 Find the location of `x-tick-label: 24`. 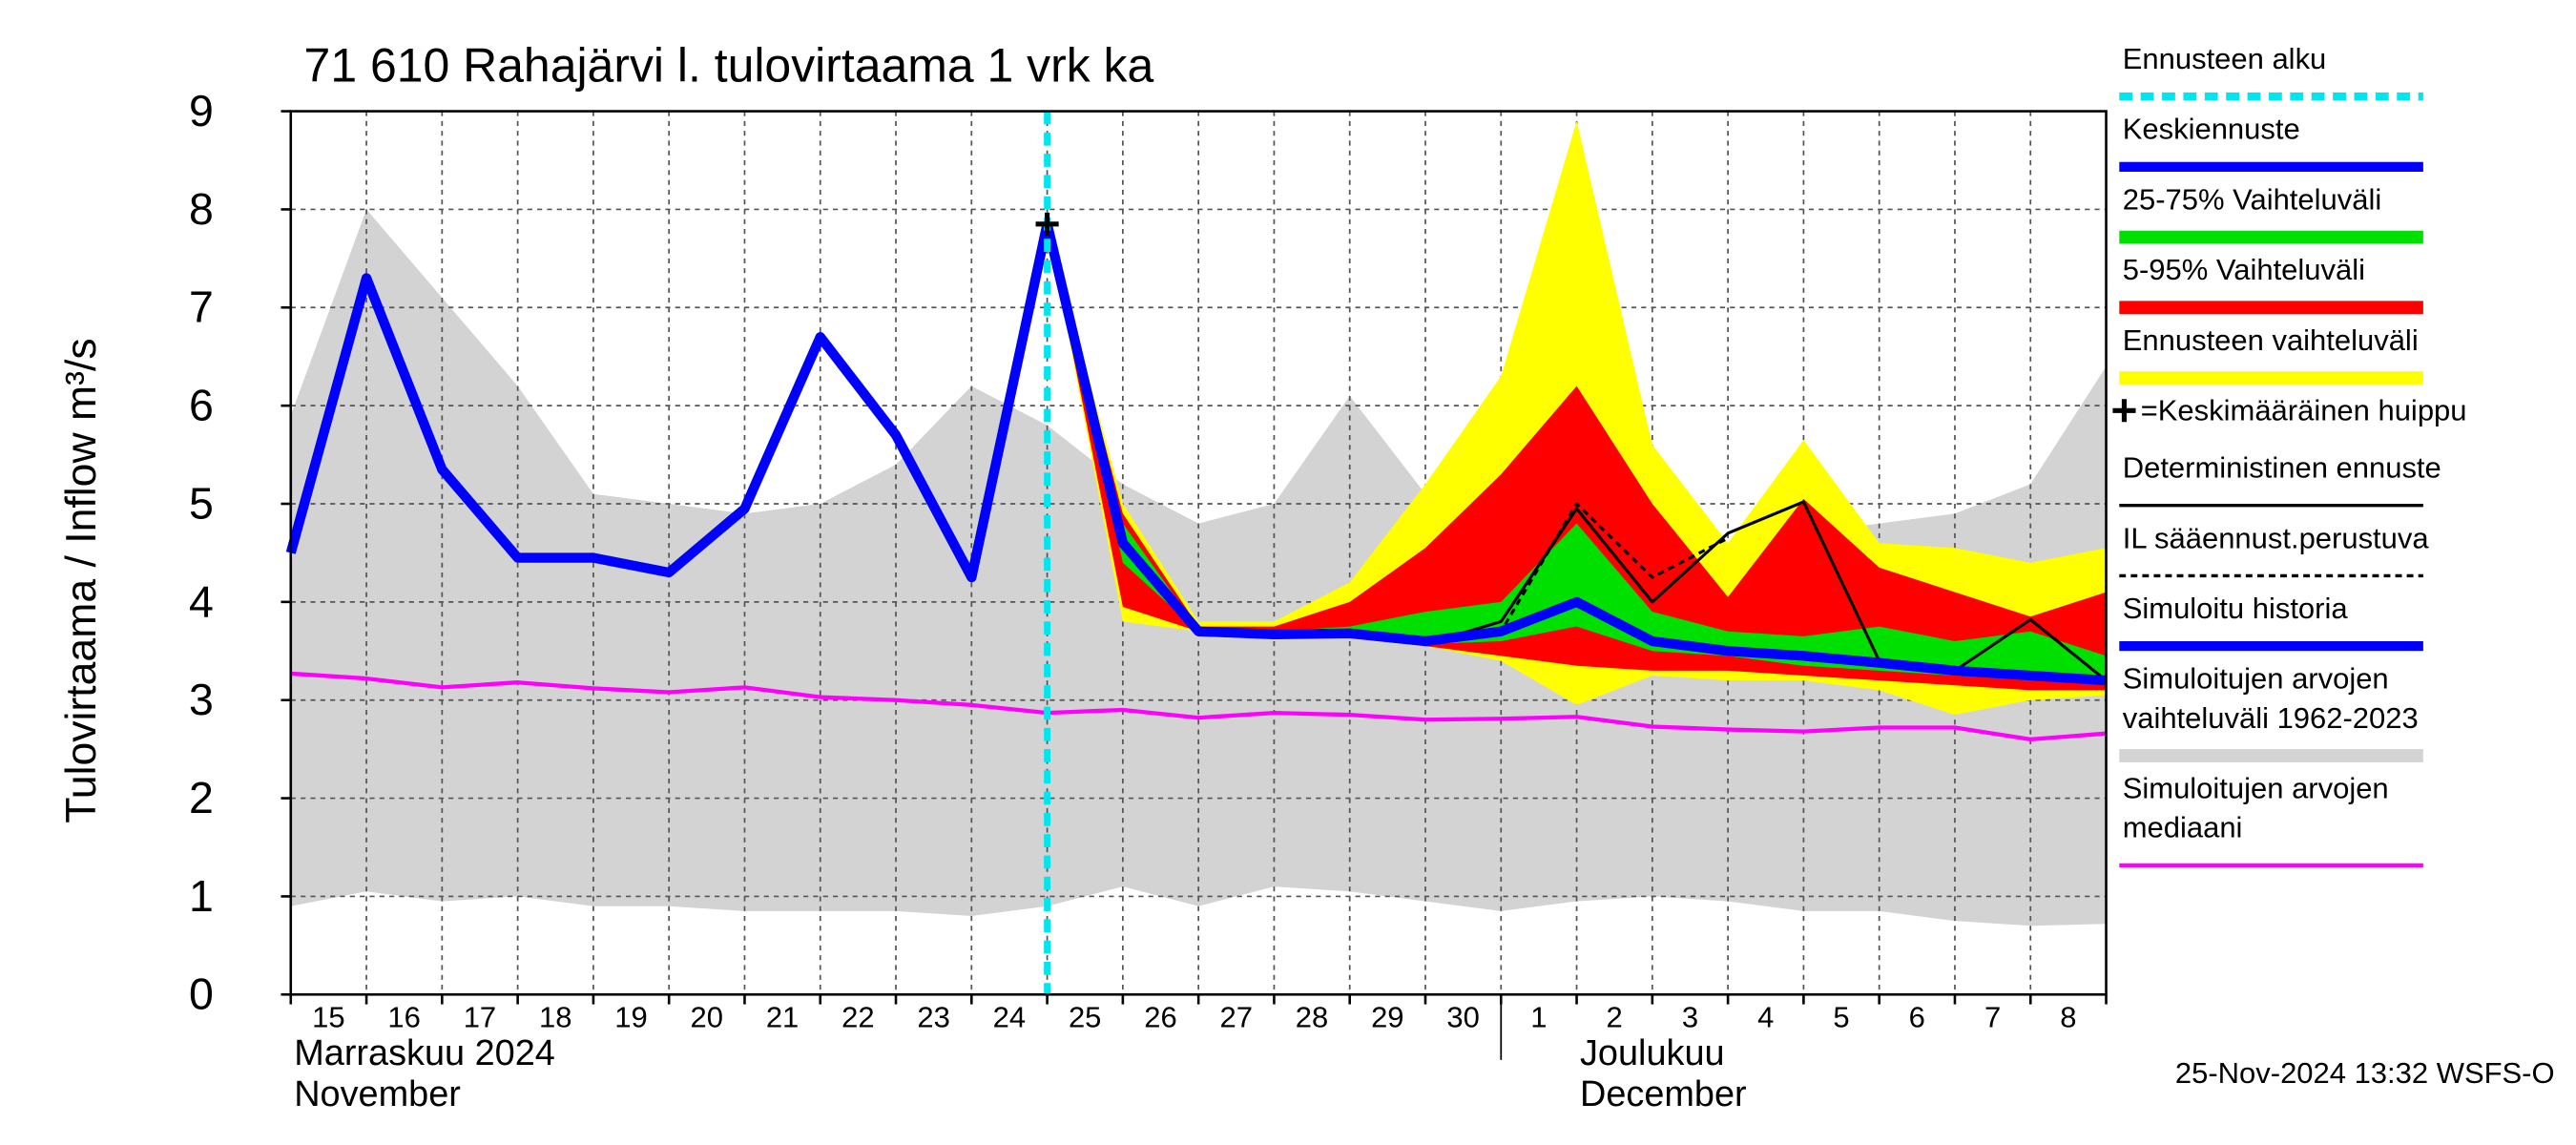

x-tick-label: 24 is located at coordinates (1009, 1018).